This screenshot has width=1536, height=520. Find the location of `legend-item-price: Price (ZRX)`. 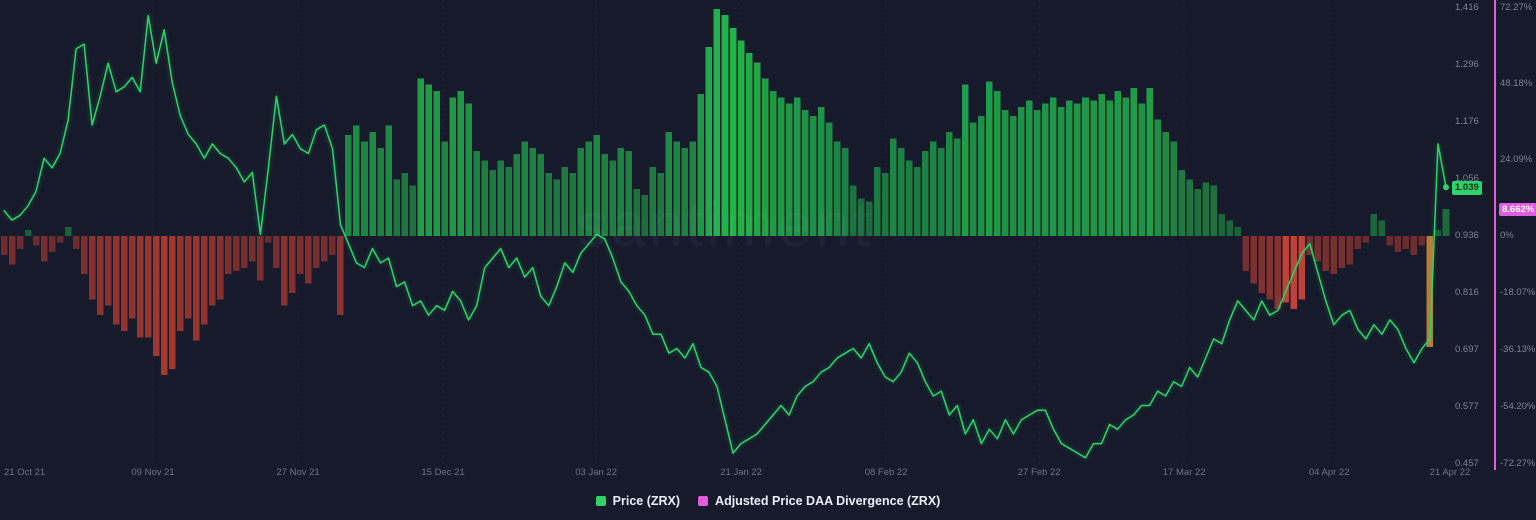

legend-item-price: Price (ZRX) is located at coordinates (637, 501).